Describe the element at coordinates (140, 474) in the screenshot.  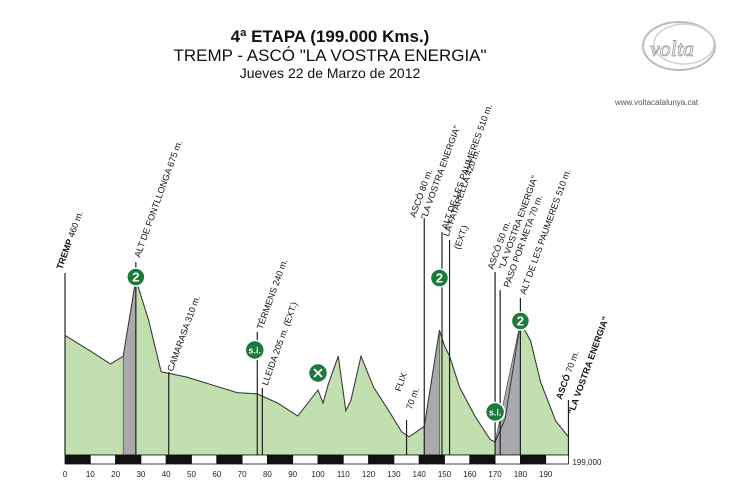
I see `x-tick-label: 30` at that location.